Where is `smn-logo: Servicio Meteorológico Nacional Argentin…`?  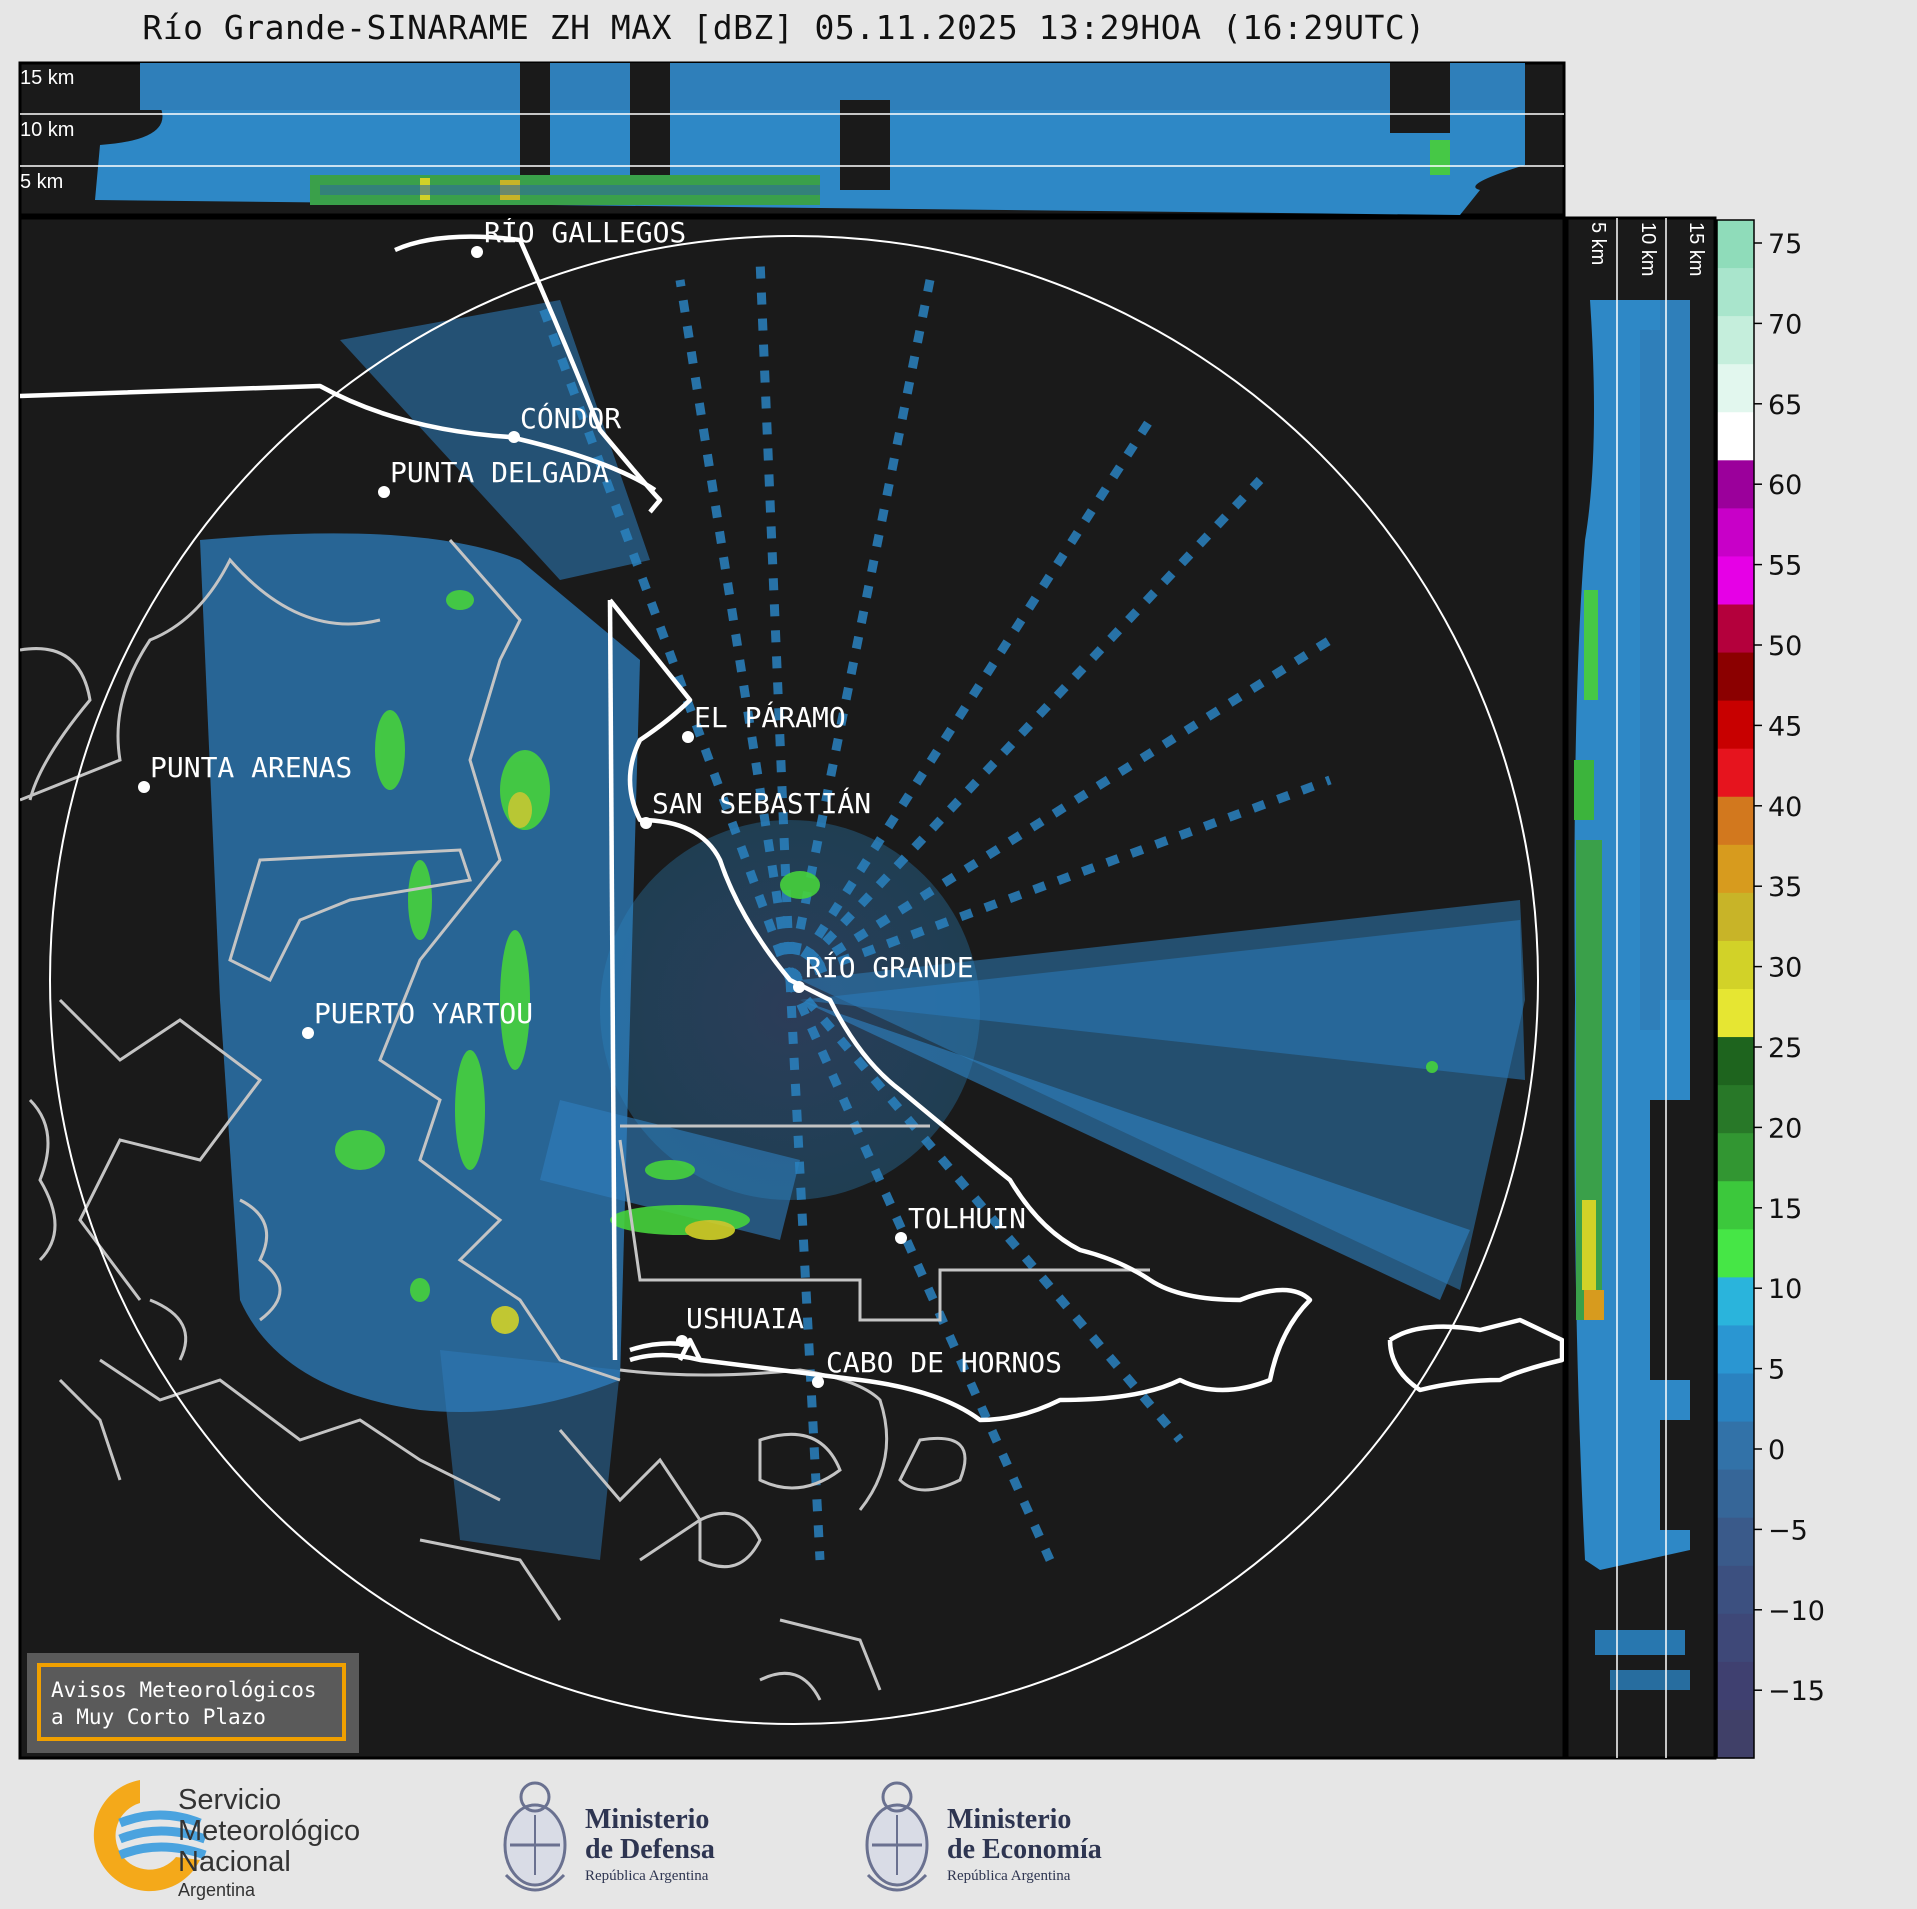
smn-logo: Servicio Meteorológico Nacional Argentin… is located at coordinates (210, 1837).